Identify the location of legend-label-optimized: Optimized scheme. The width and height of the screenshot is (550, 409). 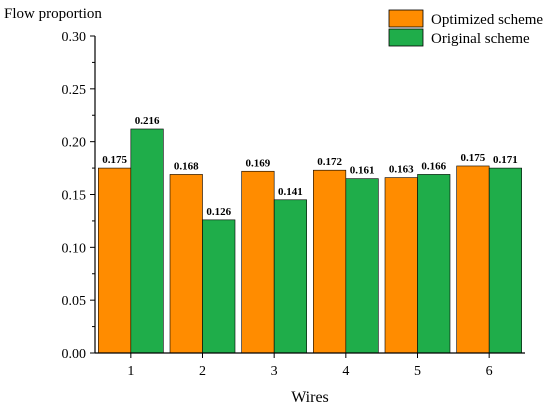
(487, 20).